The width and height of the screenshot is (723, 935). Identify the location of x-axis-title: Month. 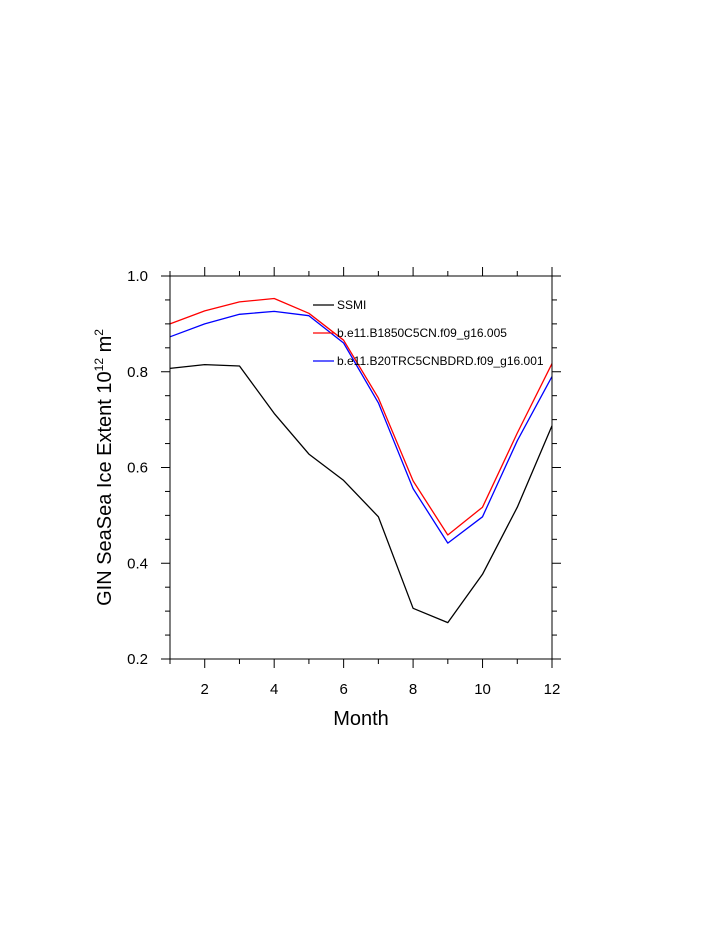
(361, 719).